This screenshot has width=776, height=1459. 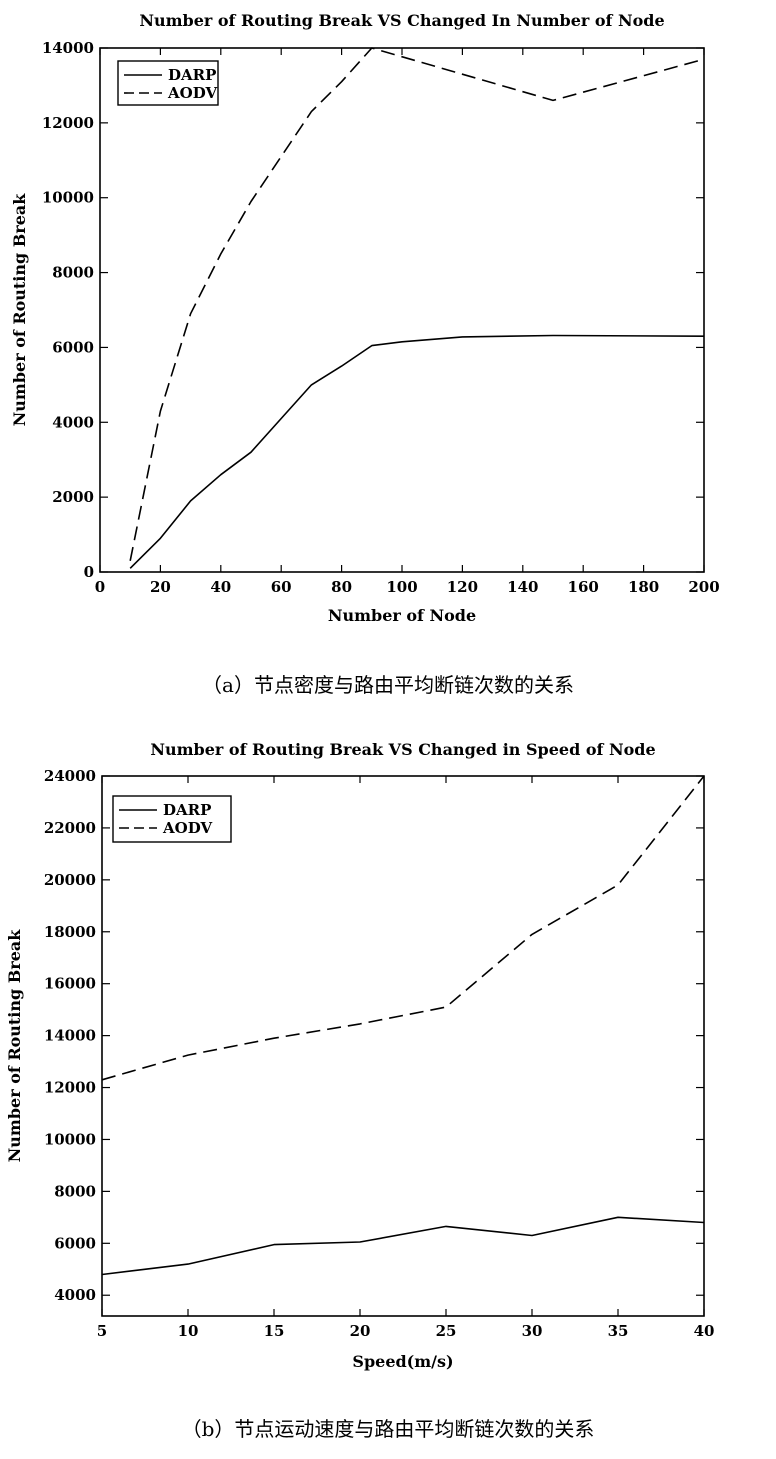 What do you see at coordinates (70, 932) in the screenshot?
I see `y-tick-label: 18000` at bounding box center [70, 932].